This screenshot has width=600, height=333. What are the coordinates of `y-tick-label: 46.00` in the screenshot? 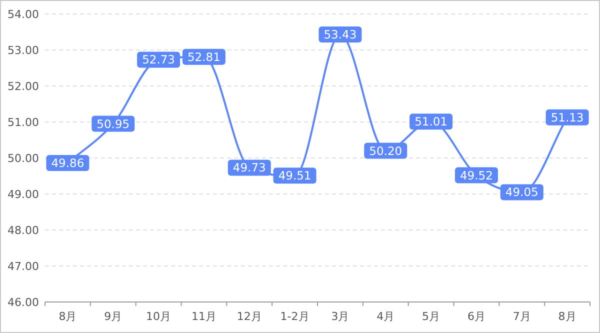 It's located at (23, 302).